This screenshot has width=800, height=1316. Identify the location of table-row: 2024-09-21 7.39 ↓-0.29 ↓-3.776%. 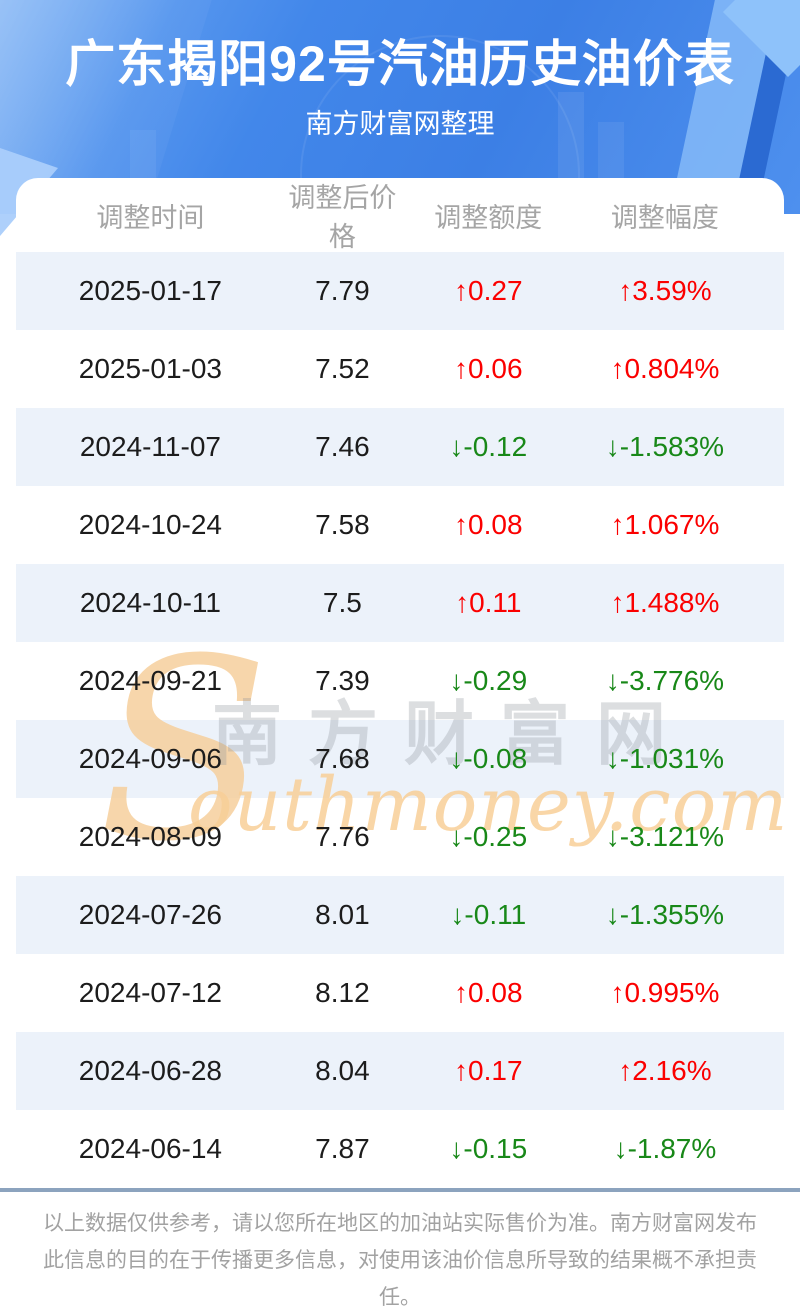
(400, 681).